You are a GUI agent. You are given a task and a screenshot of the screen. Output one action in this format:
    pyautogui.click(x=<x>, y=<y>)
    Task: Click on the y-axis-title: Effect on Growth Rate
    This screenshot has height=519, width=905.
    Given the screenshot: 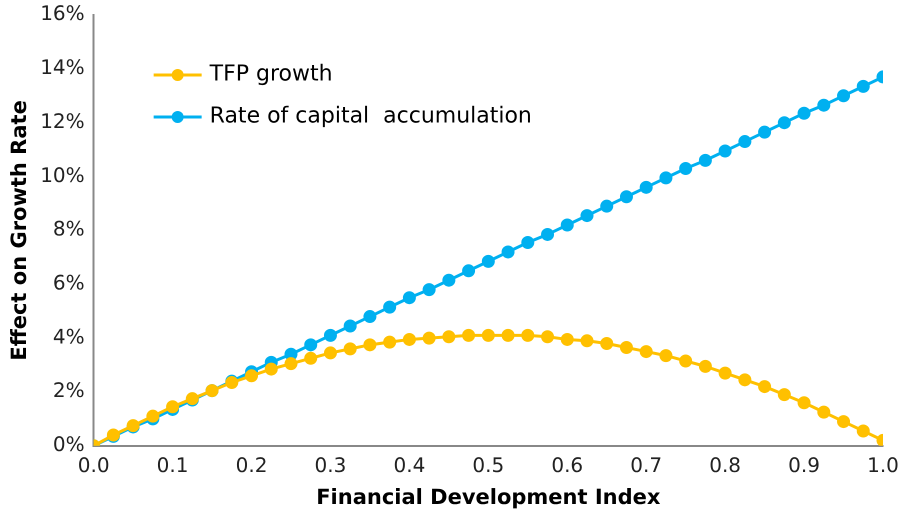 What is the action you would take?
    pyautogui.click(x=19, y=230)
    